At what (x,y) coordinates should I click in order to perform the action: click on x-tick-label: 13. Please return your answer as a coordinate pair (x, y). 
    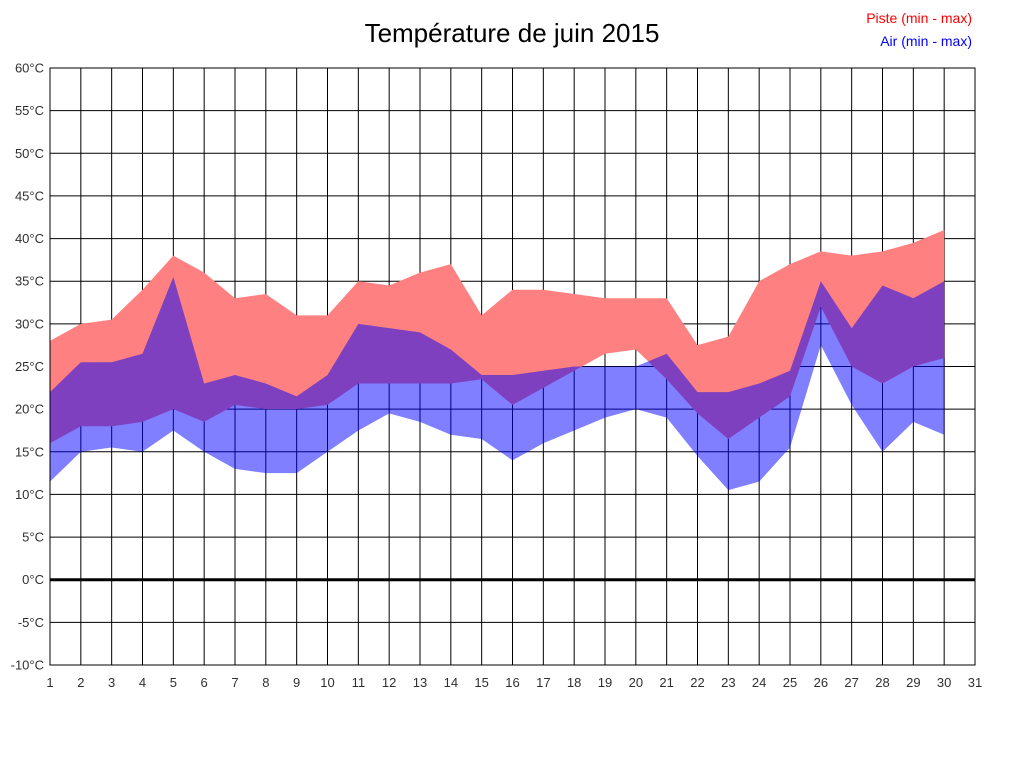
    Looking at the image, I should click on (420, 682).